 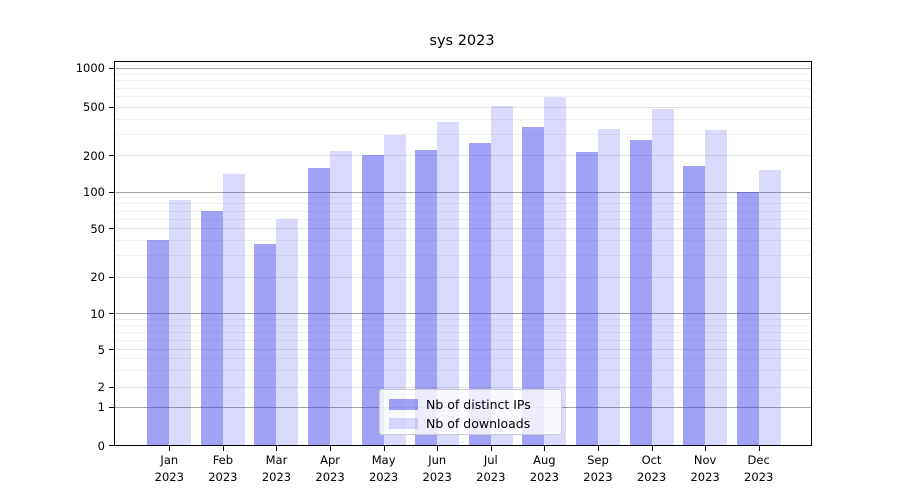 I want to click on month-label-sep: Sep, so click(x=598, y=460).